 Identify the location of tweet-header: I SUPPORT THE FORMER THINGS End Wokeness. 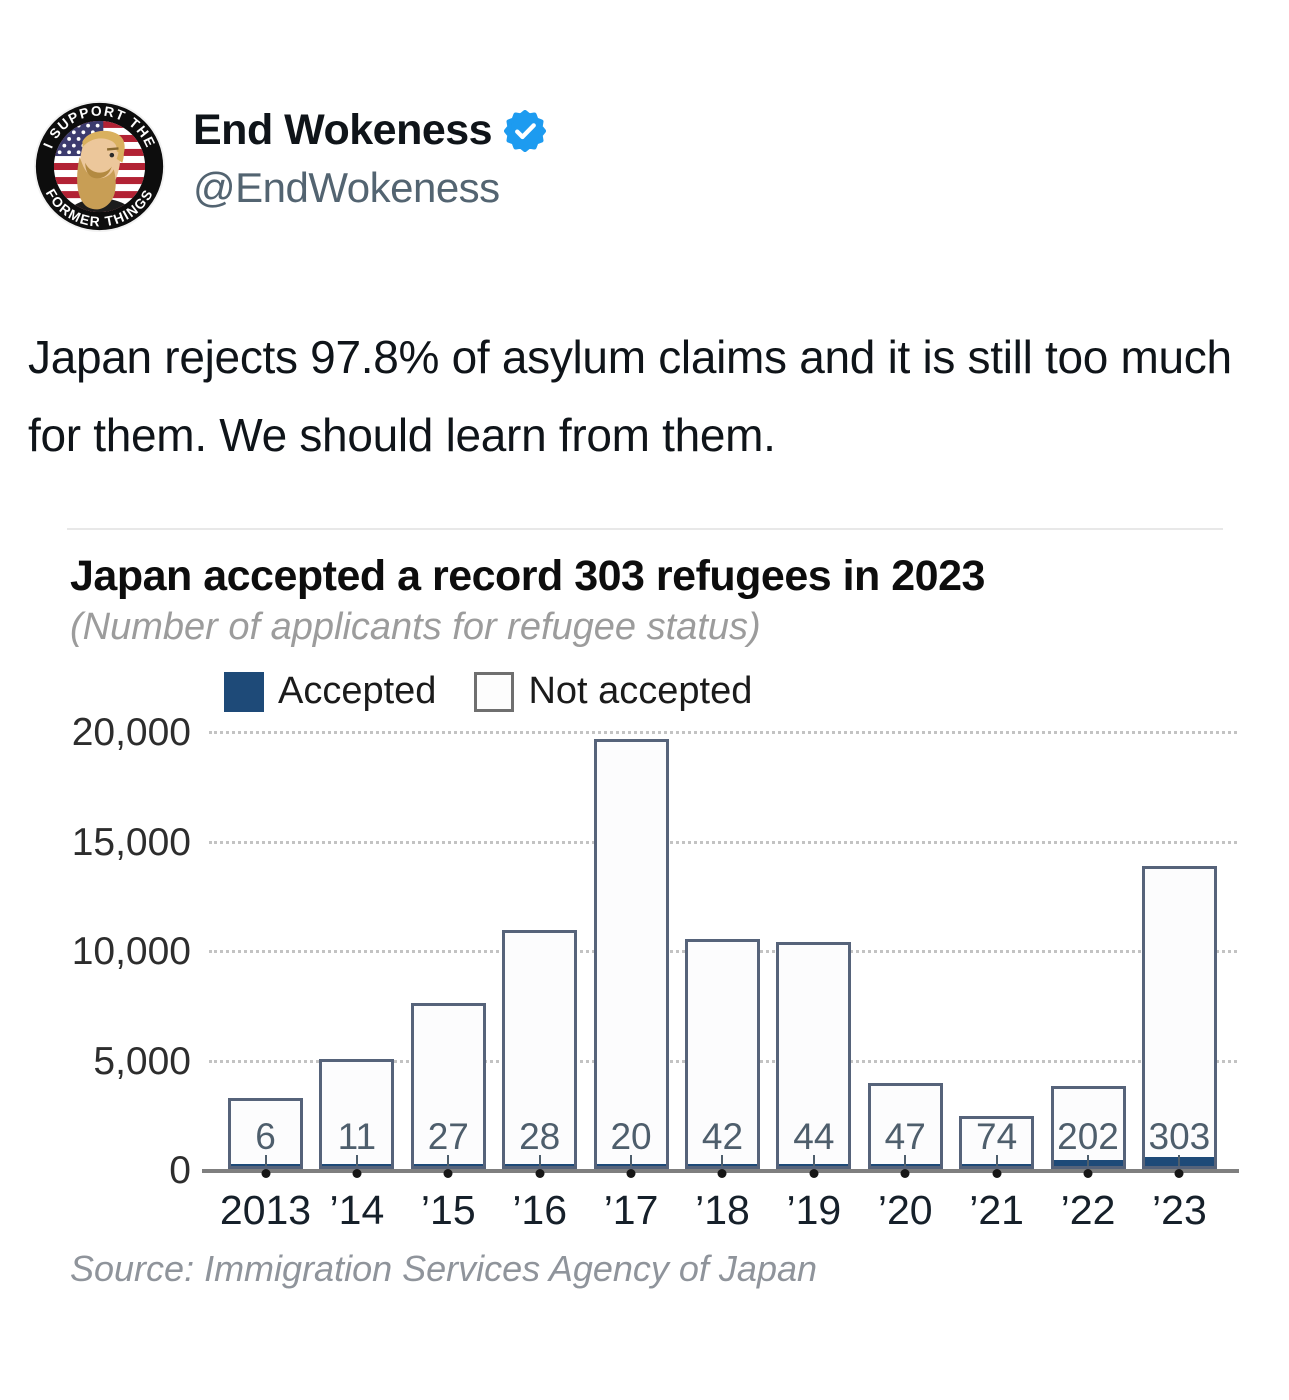
(290, 166).